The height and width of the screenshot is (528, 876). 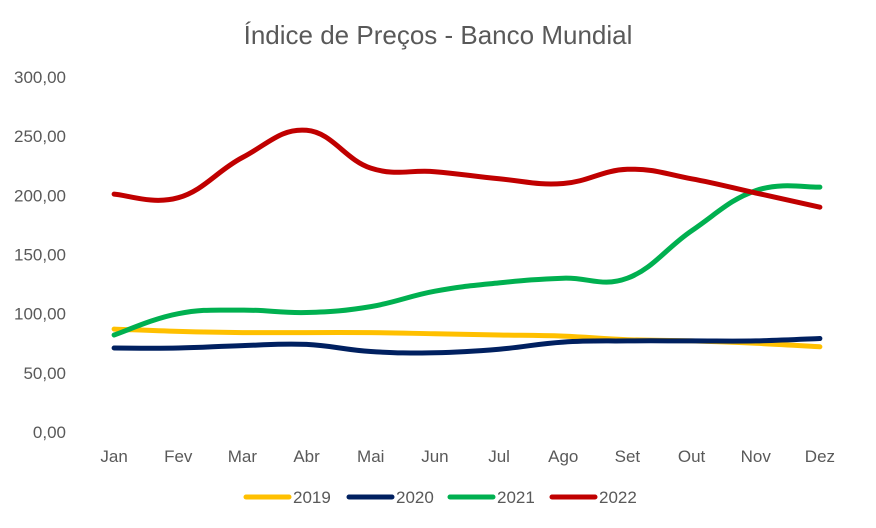 I want to click on x-tick-label: Jan, so click(x=113, y=456).